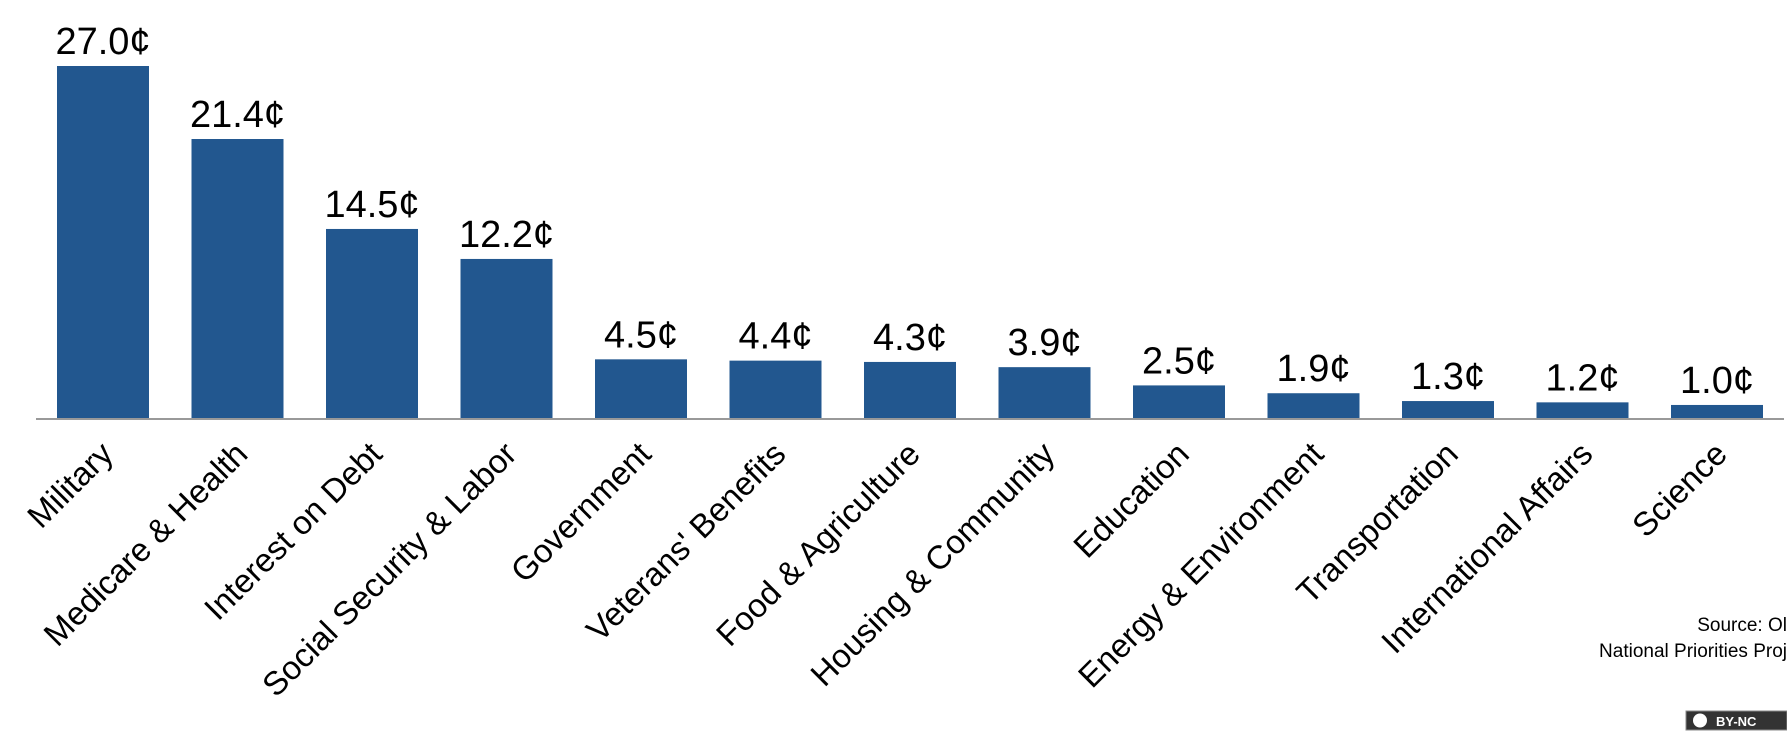 This screenshot has height=744, width=1787. Describe the element at coordinates (1742, 625) in the screenshot. I see `source-text: Source: Ol` at that location.